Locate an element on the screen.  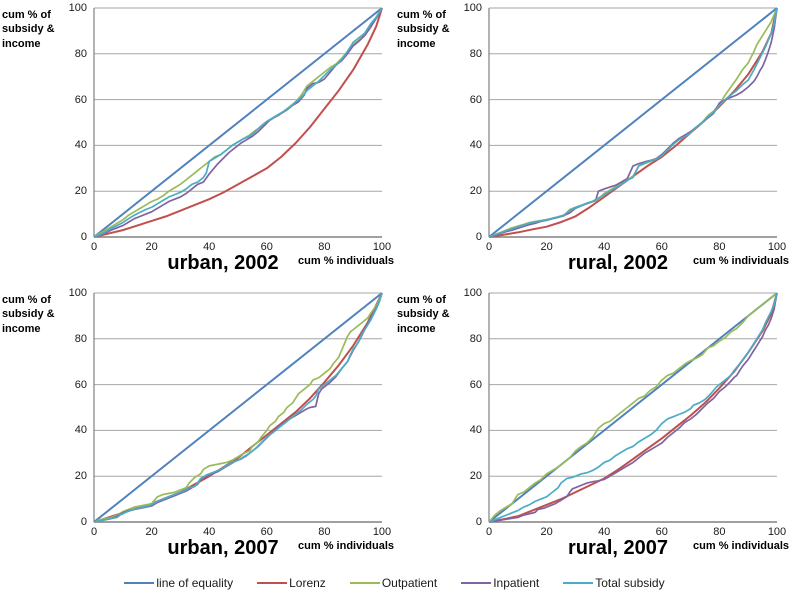
legend-item-line-of-equality: line of equality is located at coordinates (178, 583).